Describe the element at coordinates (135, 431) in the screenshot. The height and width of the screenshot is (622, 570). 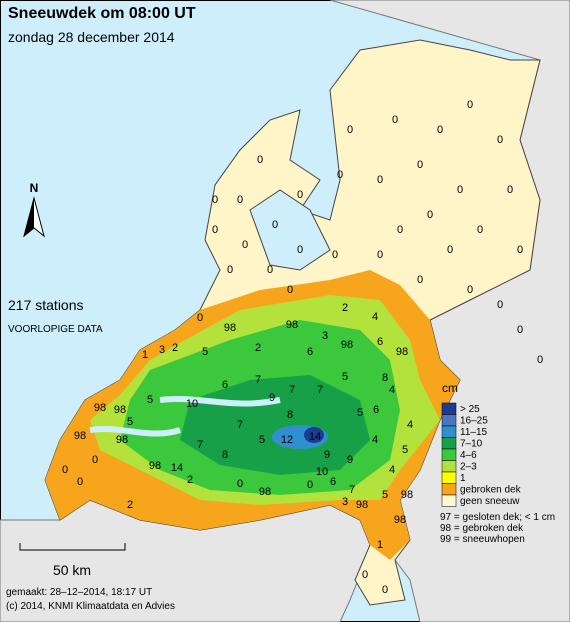
I see `estuary` at that location.